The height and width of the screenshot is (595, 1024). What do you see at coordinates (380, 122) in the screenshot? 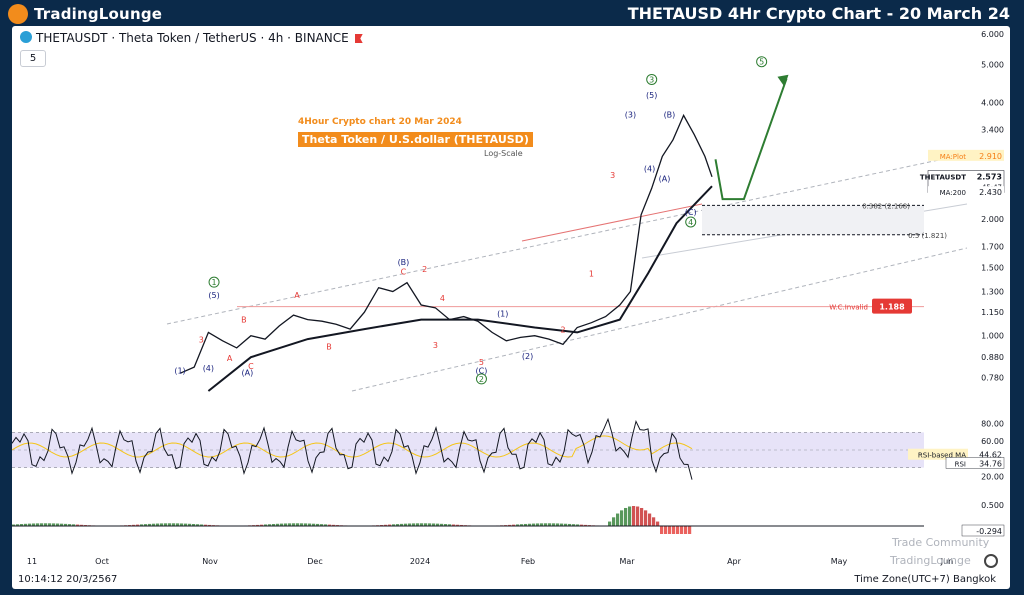
I see `annotation-chart-title: 4Hour Crypto chart 20 Mar 2024` at bounding box center [380, 122].